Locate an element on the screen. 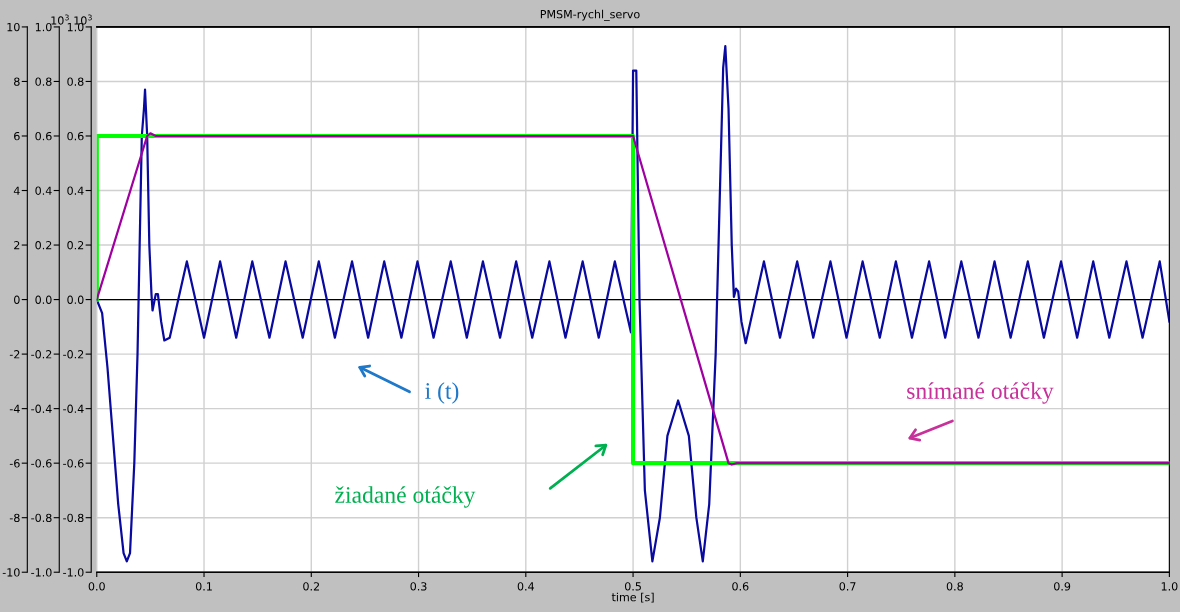  y3-tick-label: -1.0 is located at coordinates (41, 572).